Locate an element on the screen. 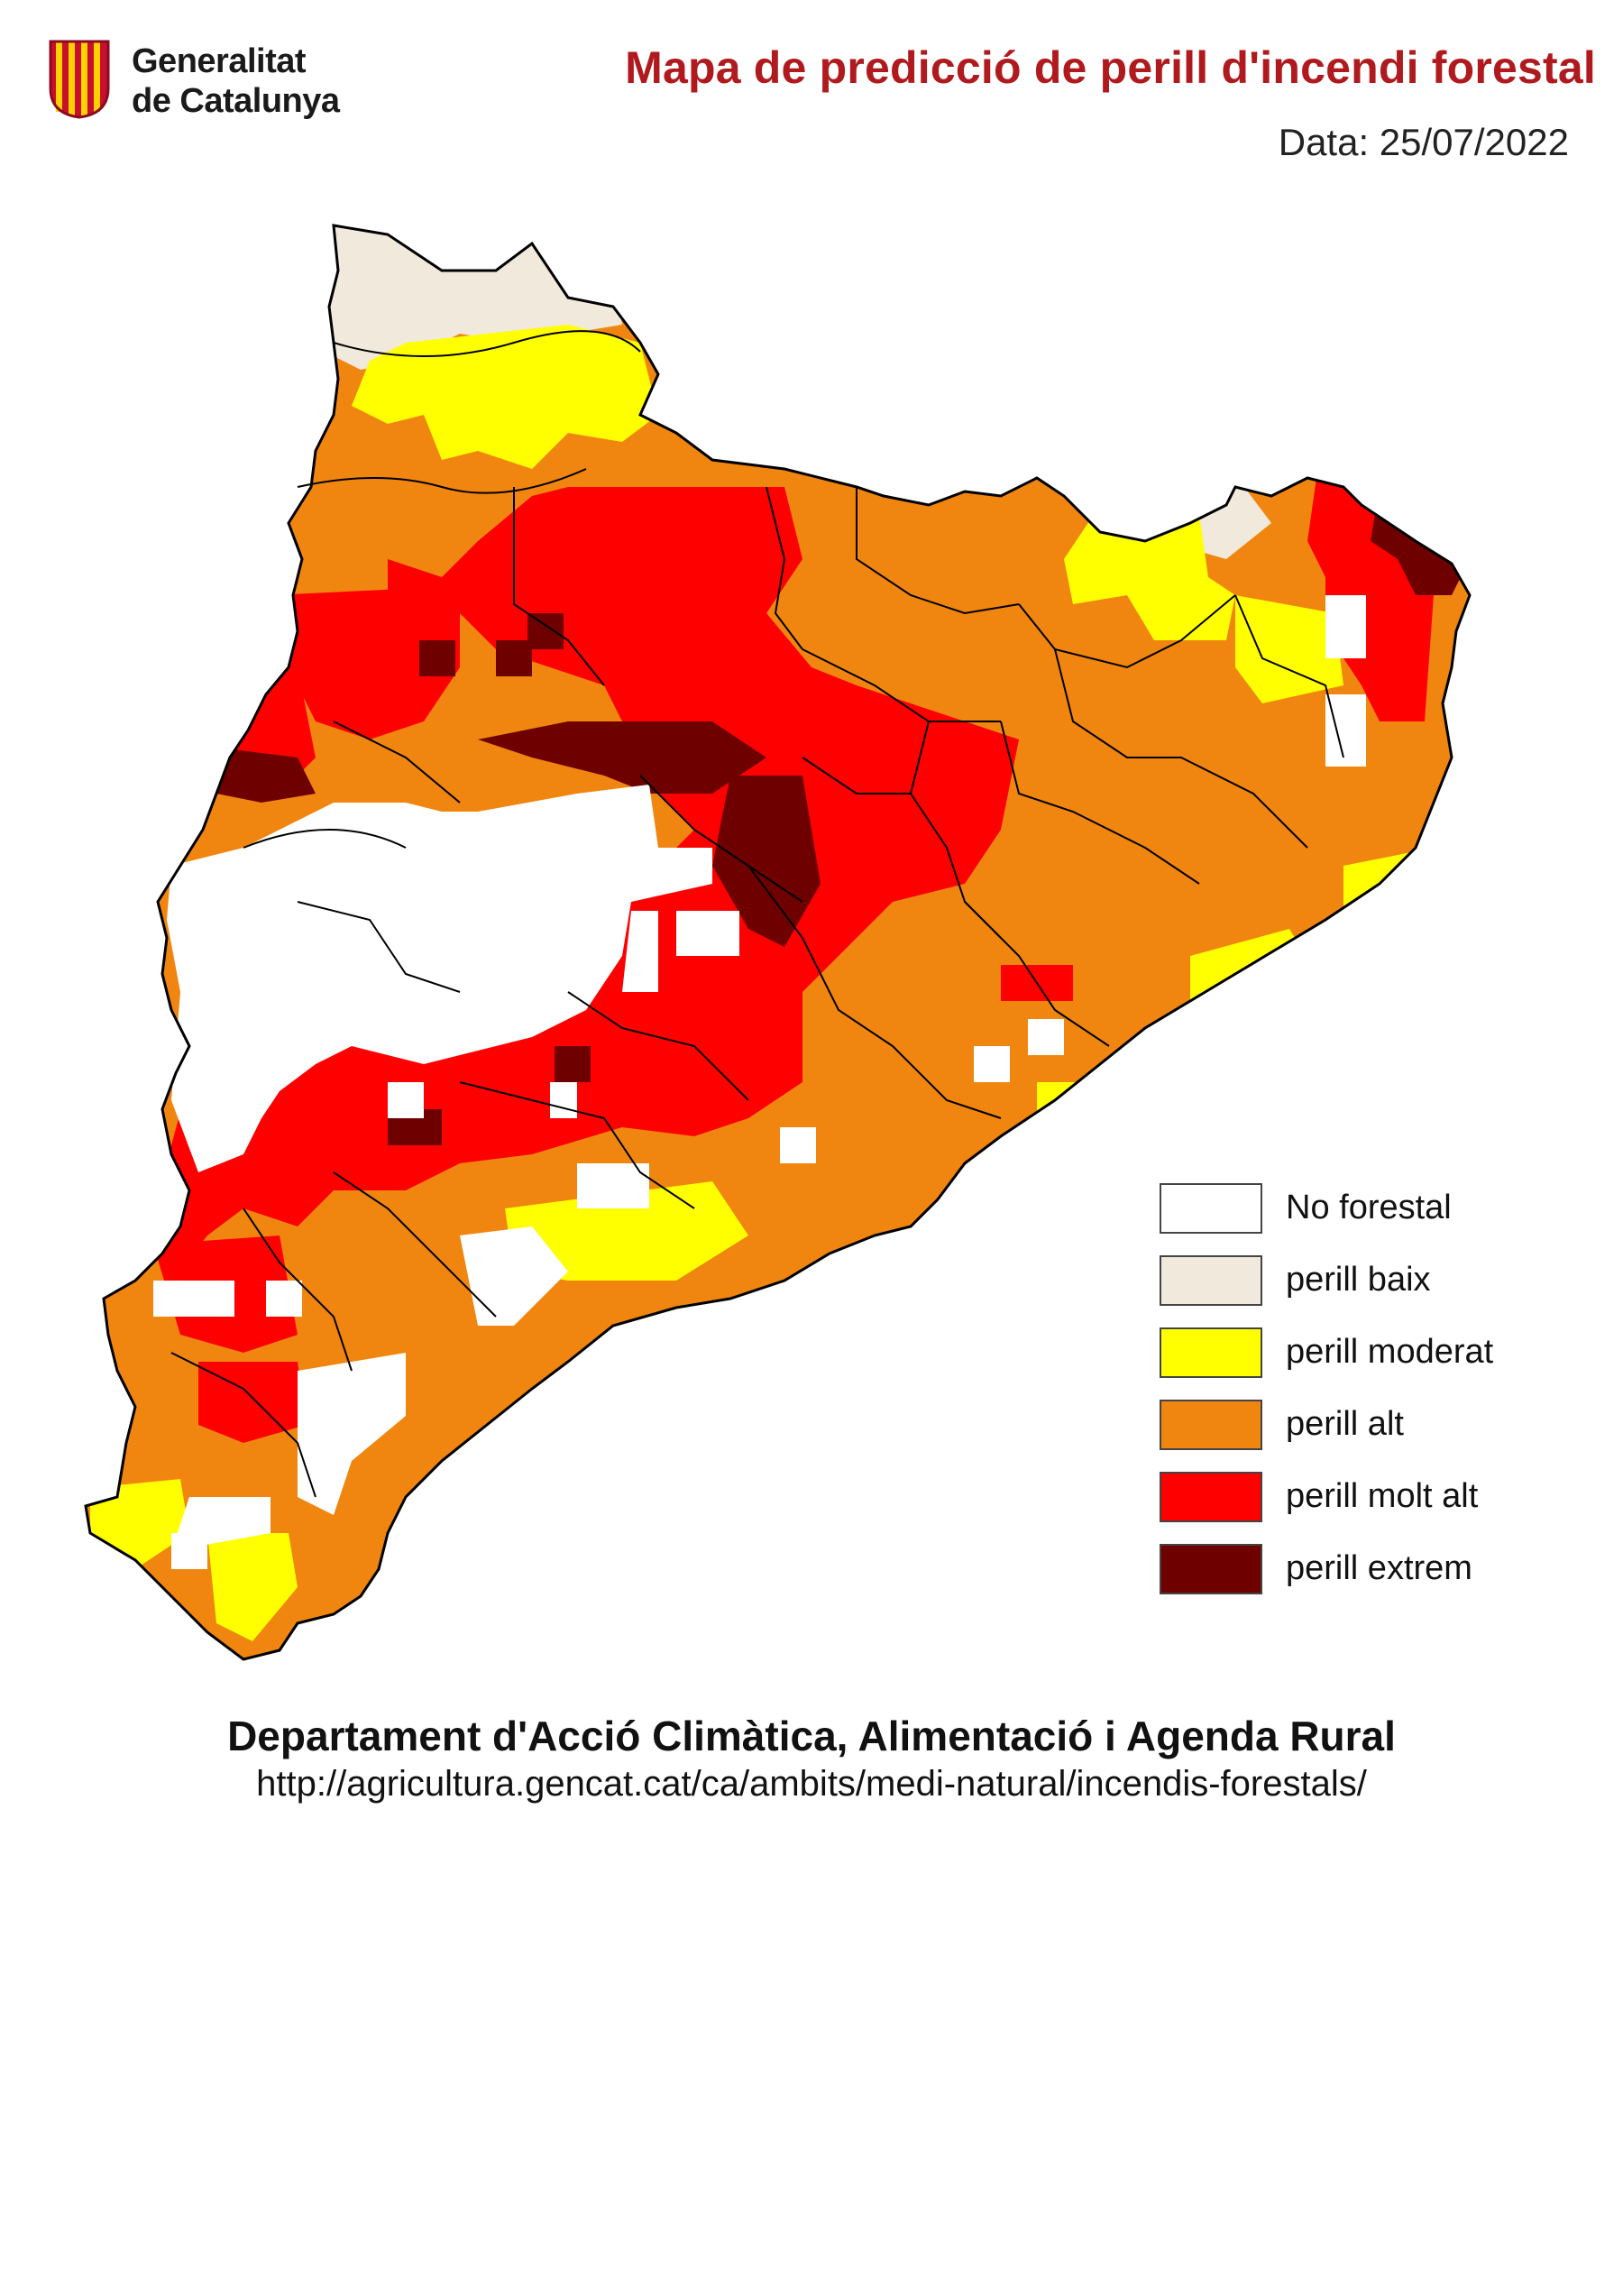 This screenshot has width=1623, height=2296. catalonia-shield-icon is located at coordinates (79, 79).